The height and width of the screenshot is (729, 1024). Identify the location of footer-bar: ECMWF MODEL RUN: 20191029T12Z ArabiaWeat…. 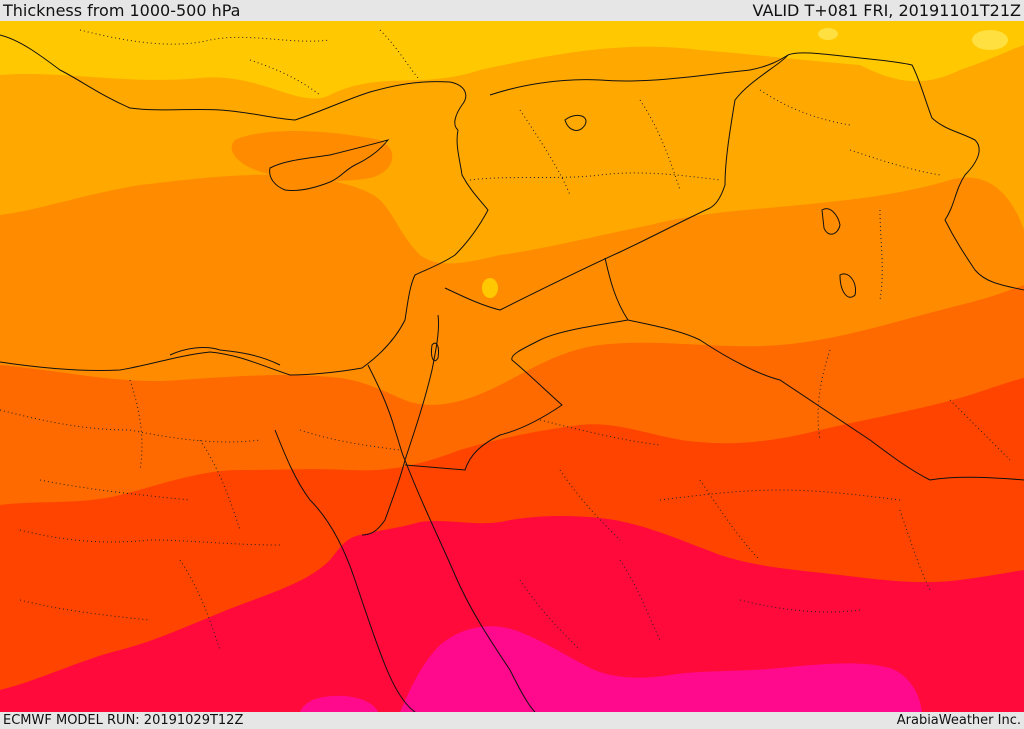
(512, 720).